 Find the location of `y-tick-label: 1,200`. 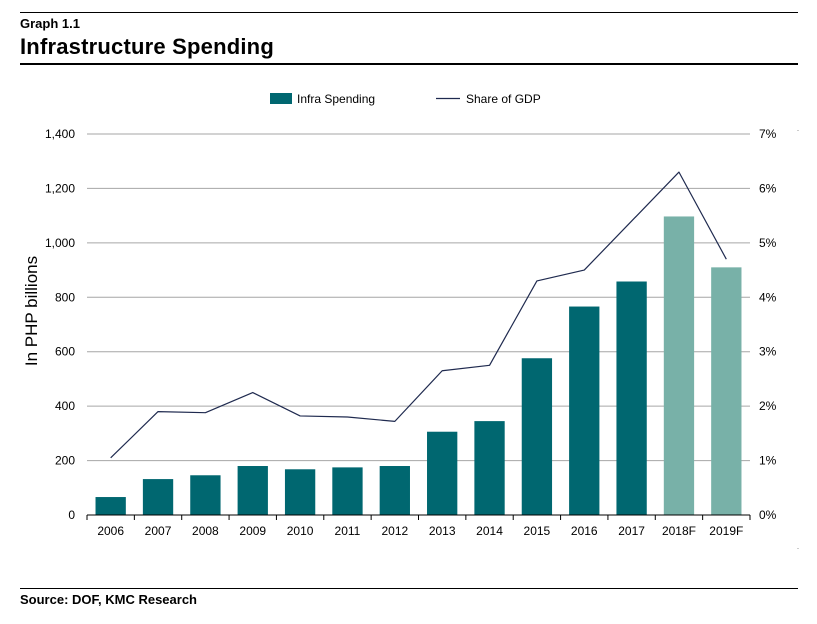

y-tick-label: 1,200 is located at coordinates (60, 188).